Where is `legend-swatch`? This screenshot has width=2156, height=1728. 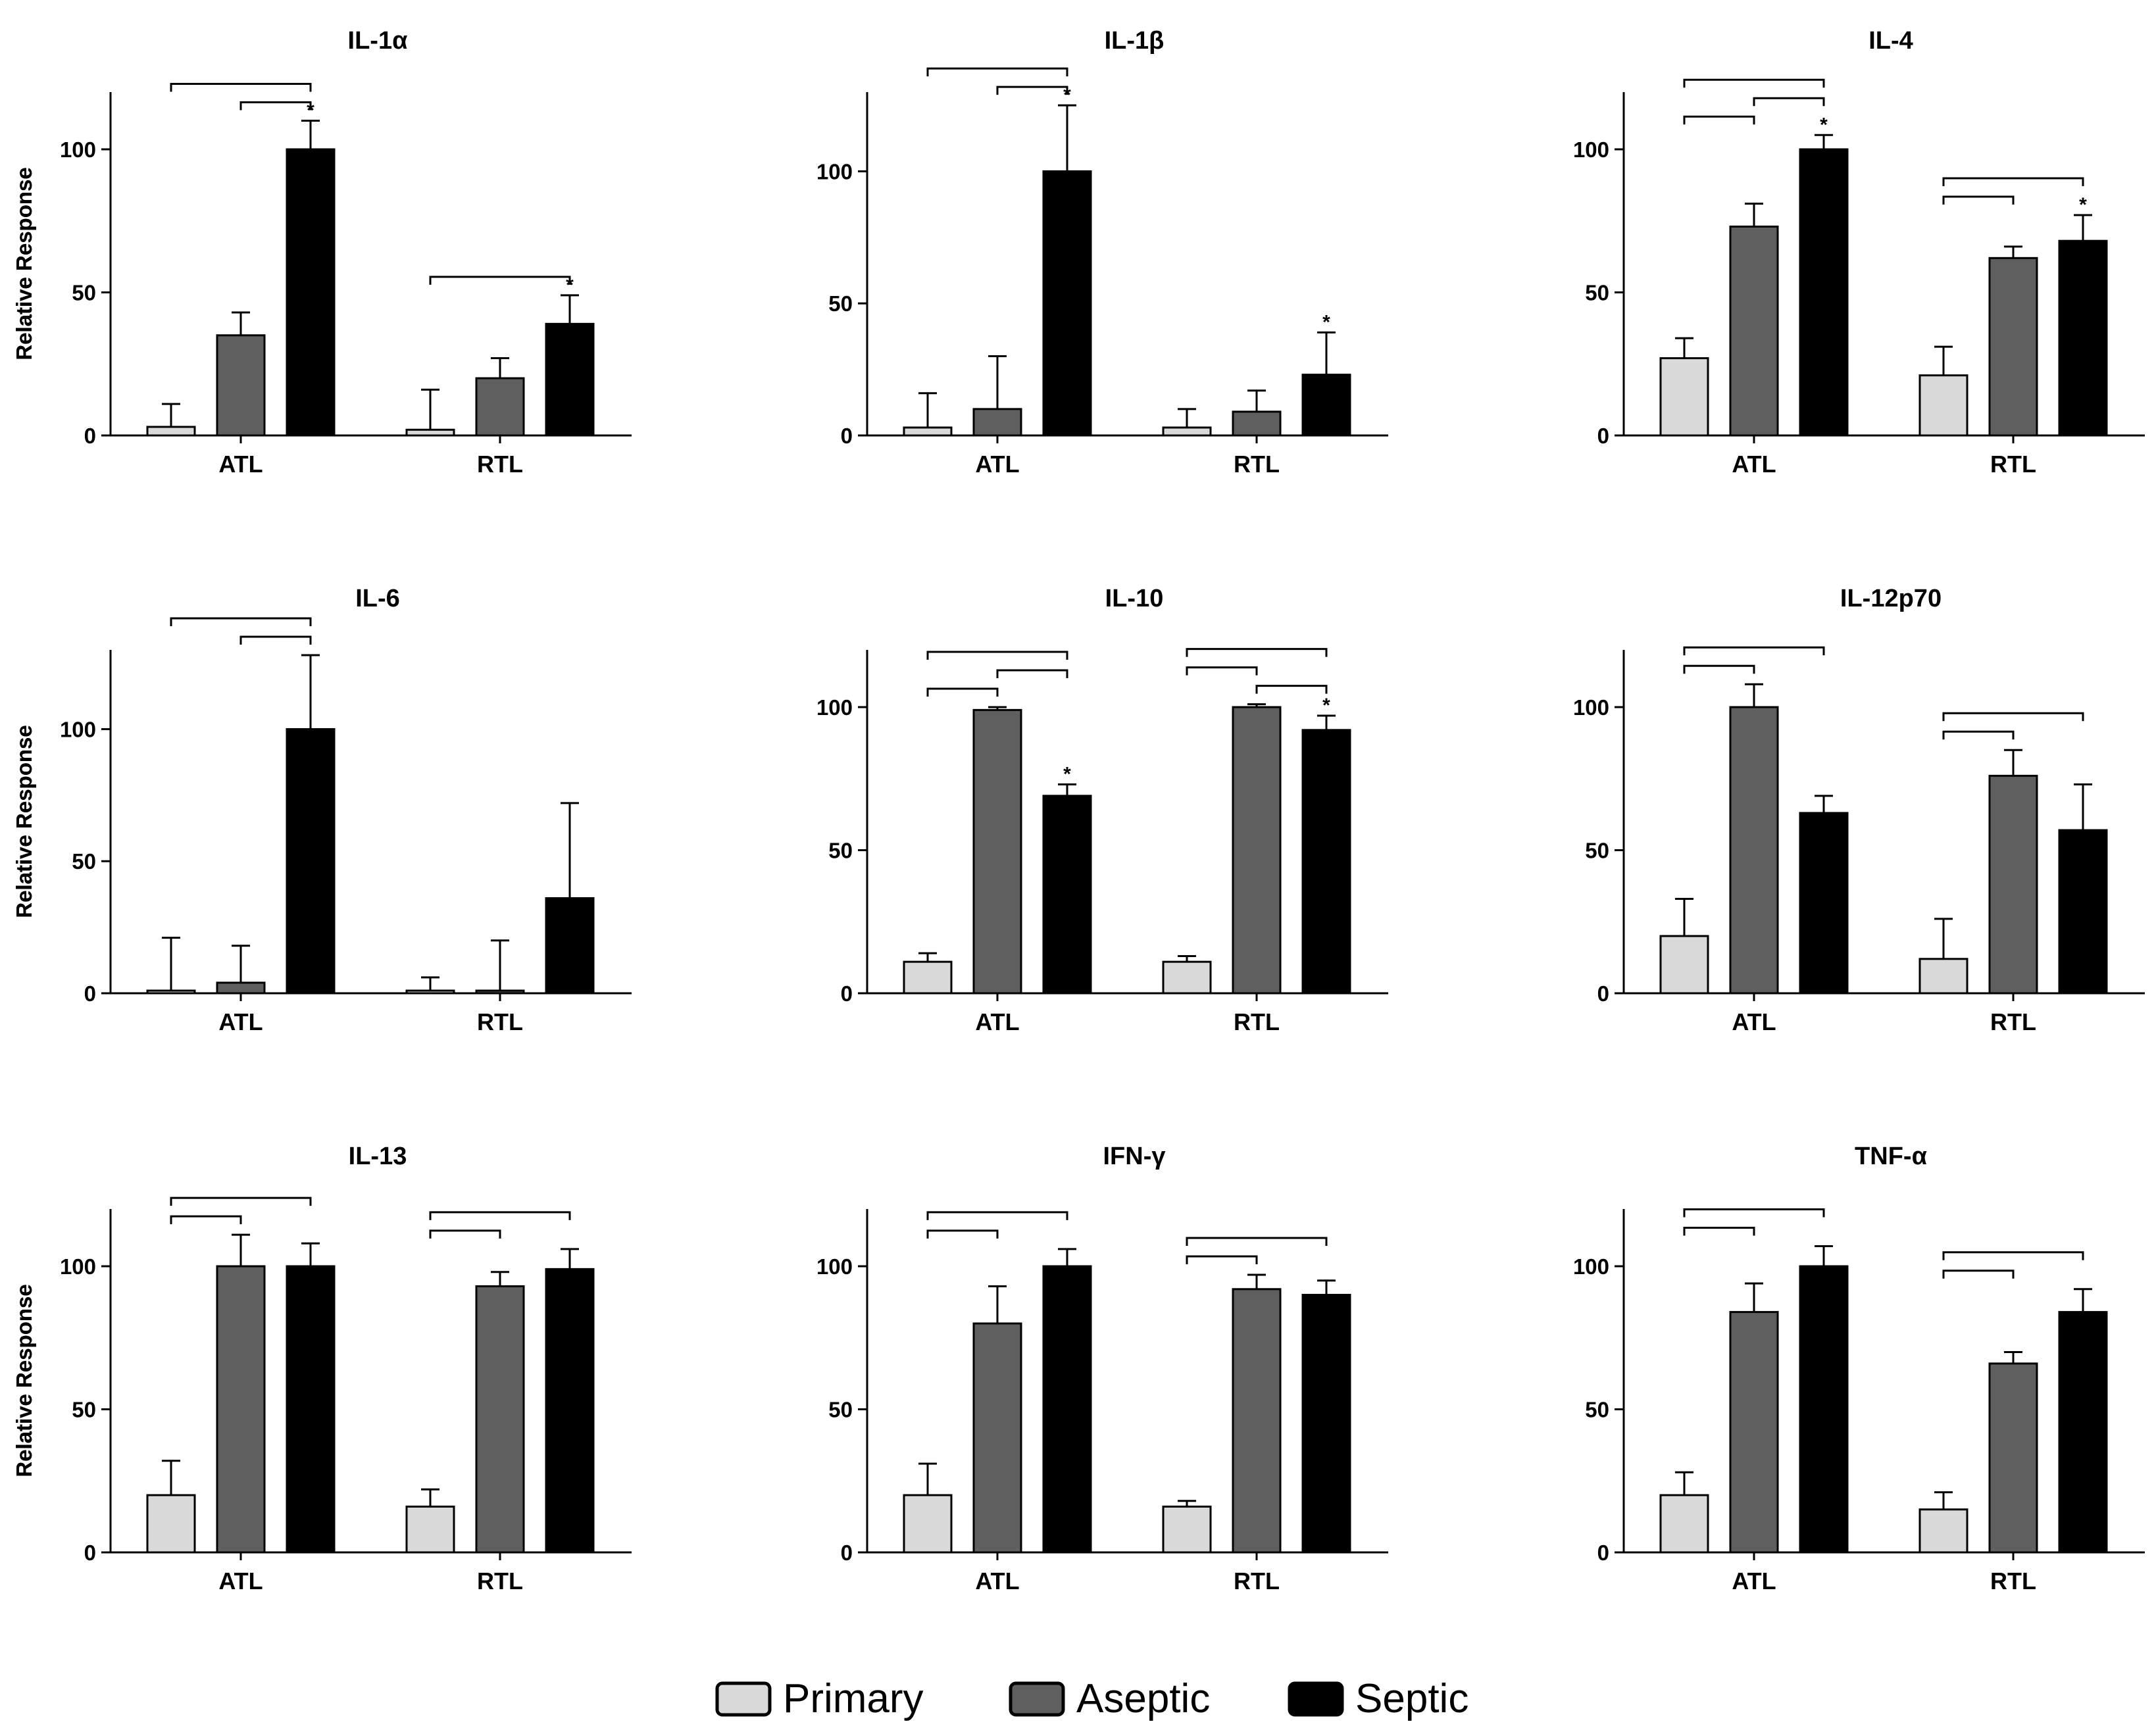
legend-swatch is located at coordinates (1316, 1699).